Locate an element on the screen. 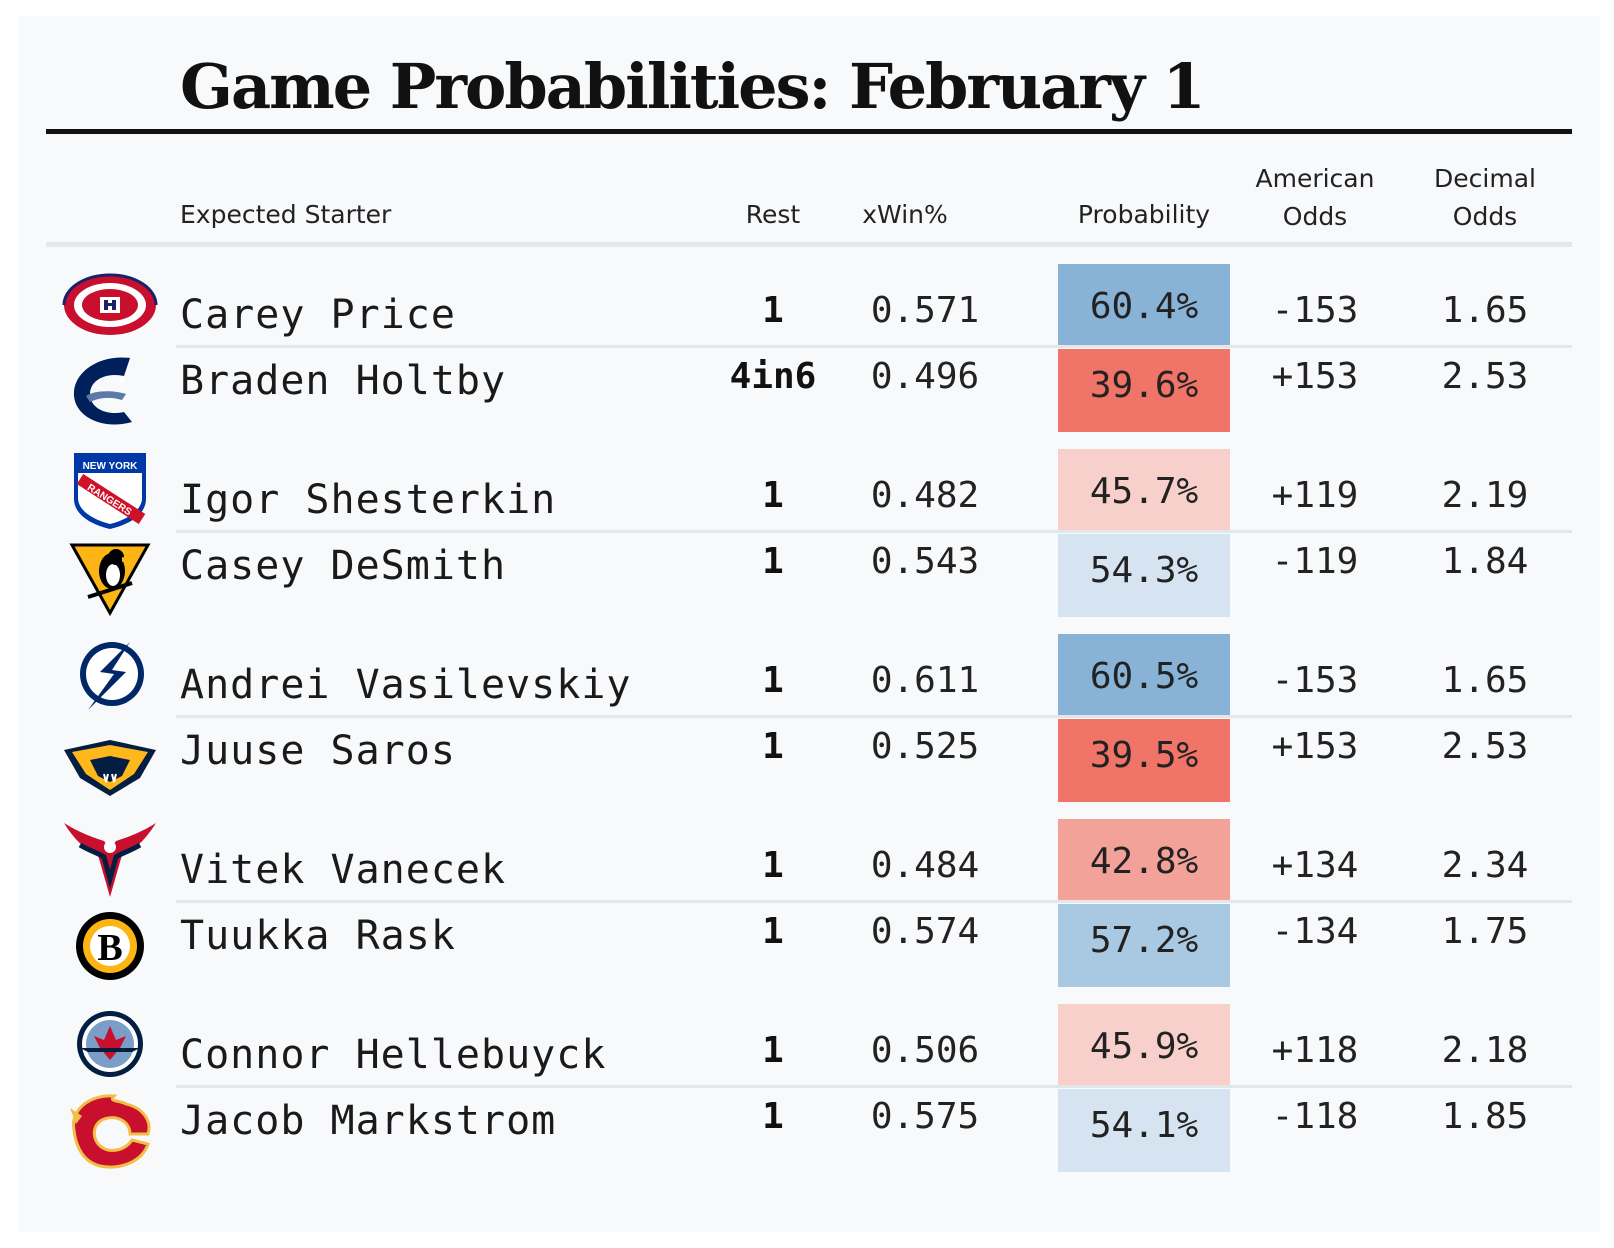 The width and height of the screenshot is (1614, 1248). probability-value: 39.5% is located at coordinates (1144, 755).